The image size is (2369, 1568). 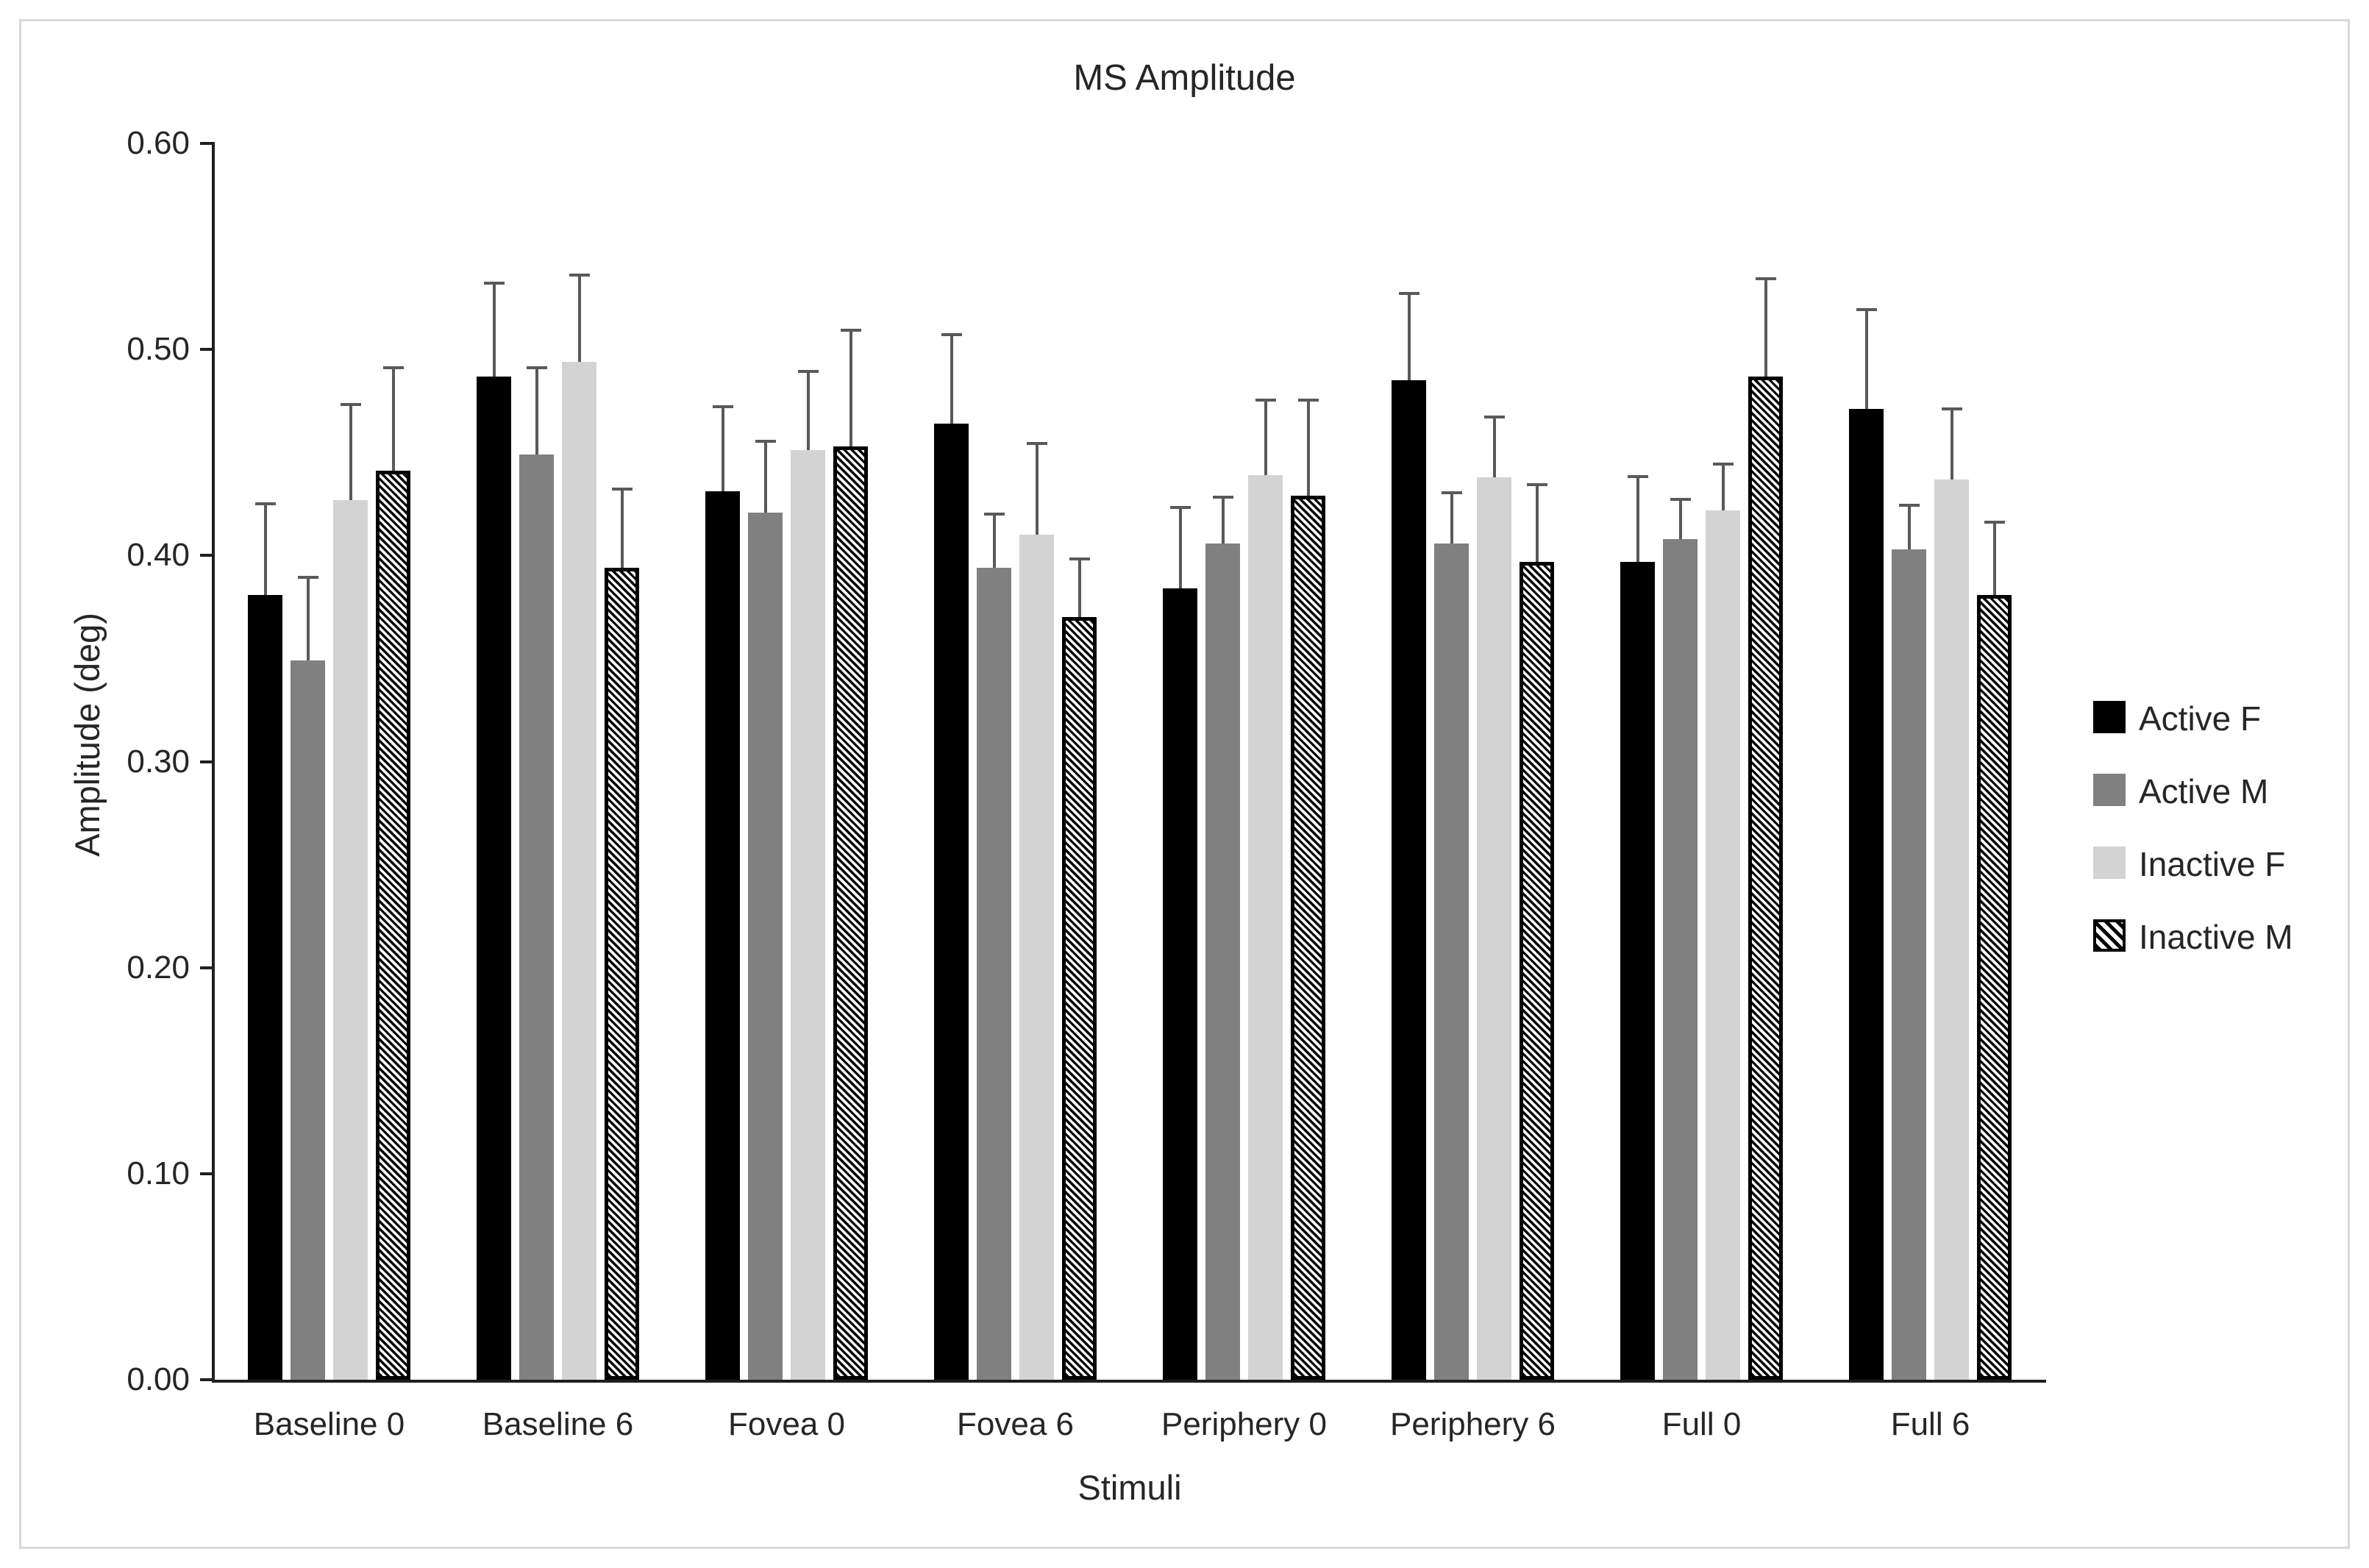 What do you see at coordinates (159, 555) in the screenshot?
I see `y-tick-label: 0.40` at bounding box center [159, 555].